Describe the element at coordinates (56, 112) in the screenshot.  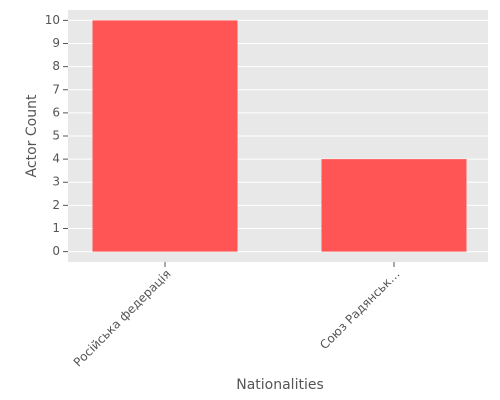
I see `y-tick-label: 6` at that location.